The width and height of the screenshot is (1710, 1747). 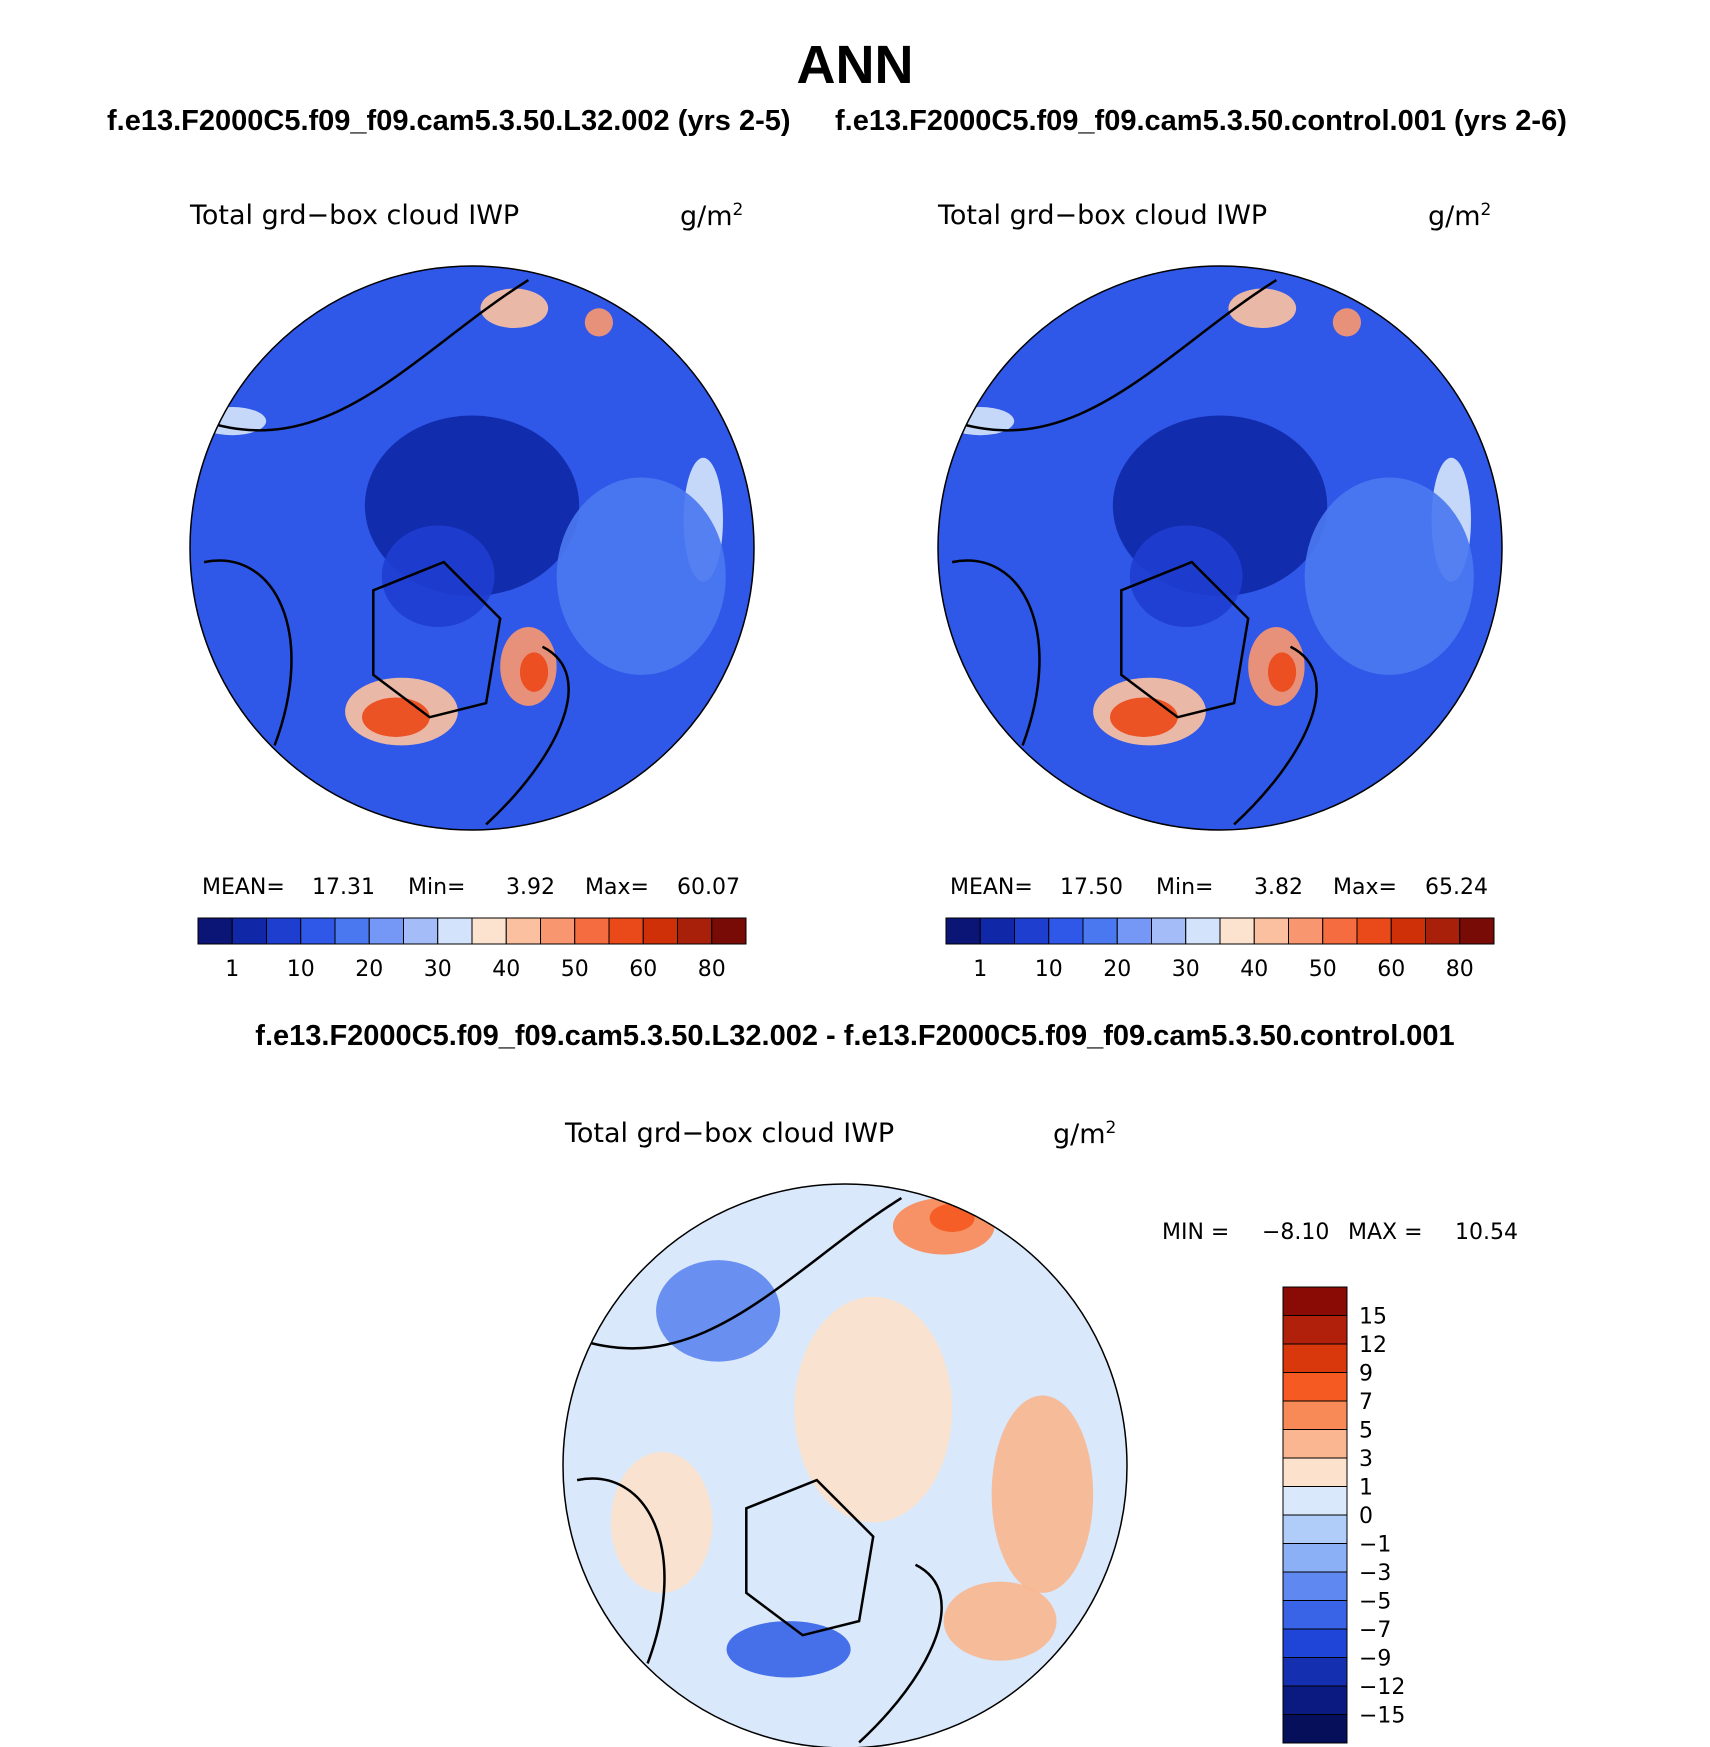 I want to click on p1-heatmap-field, so click(x=472, y=548).